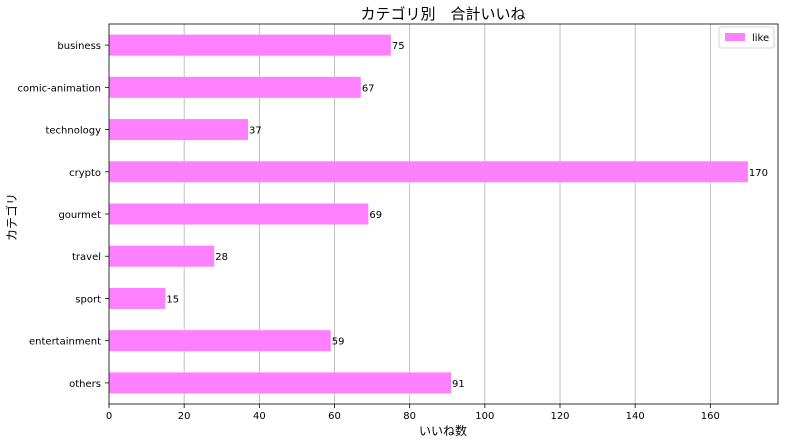 This screenshot has height=443, width=788. I want to click on legend-swatch, so click(735, 37).